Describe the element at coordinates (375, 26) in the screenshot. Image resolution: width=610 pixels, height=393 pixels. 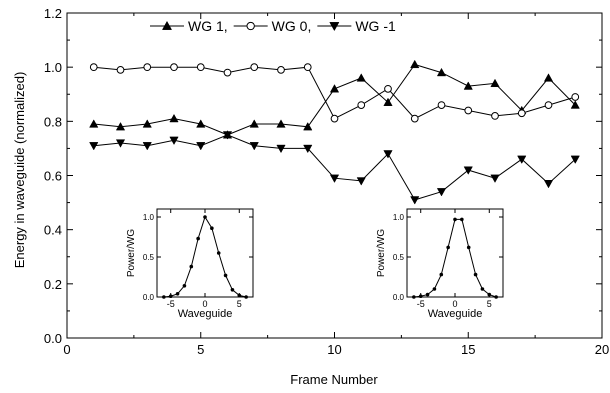
I see `legend-label: WG -1` at that location.